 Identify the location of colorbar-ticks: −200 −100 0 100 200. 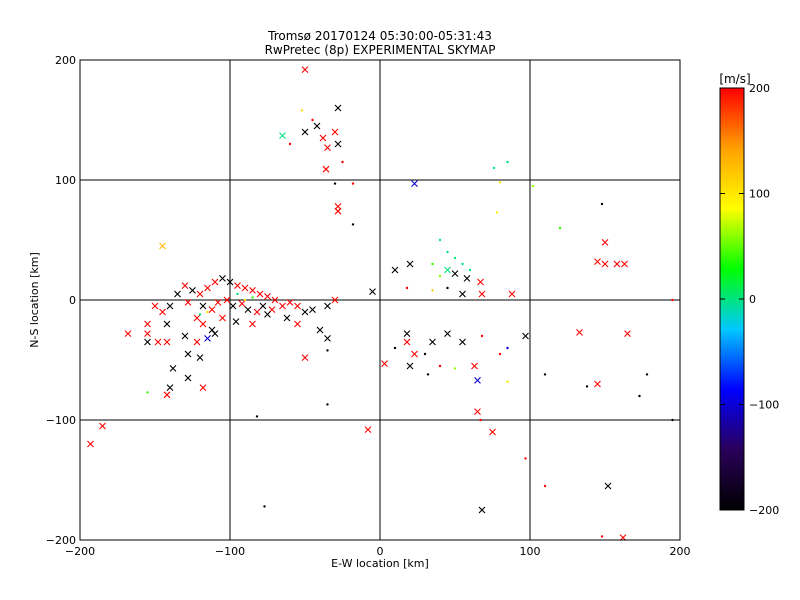
(749, 299).